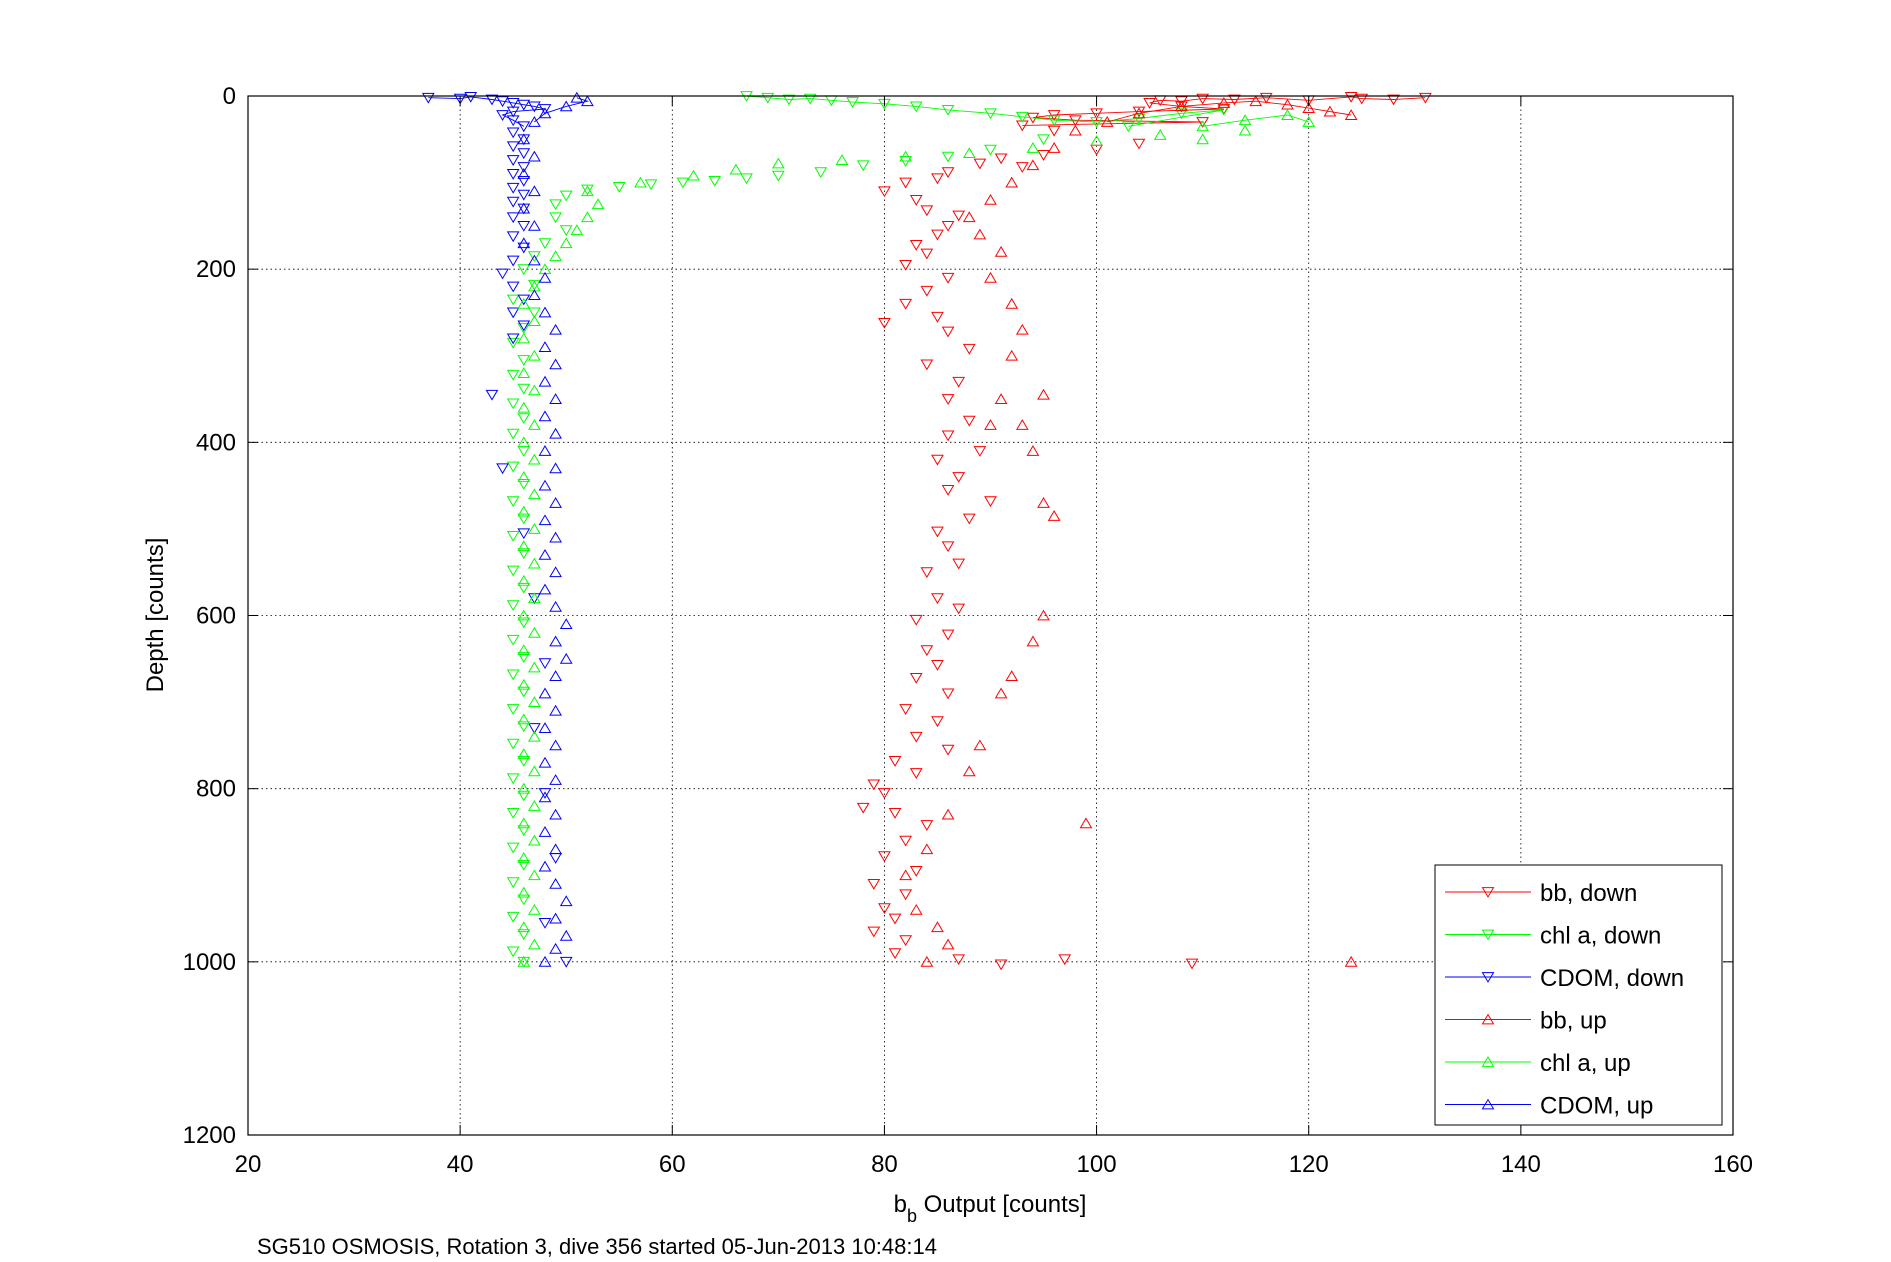 This screenshot has width=1891, height=1262. I want to click on legend-entry: bb, up, so click(1526, 1021).